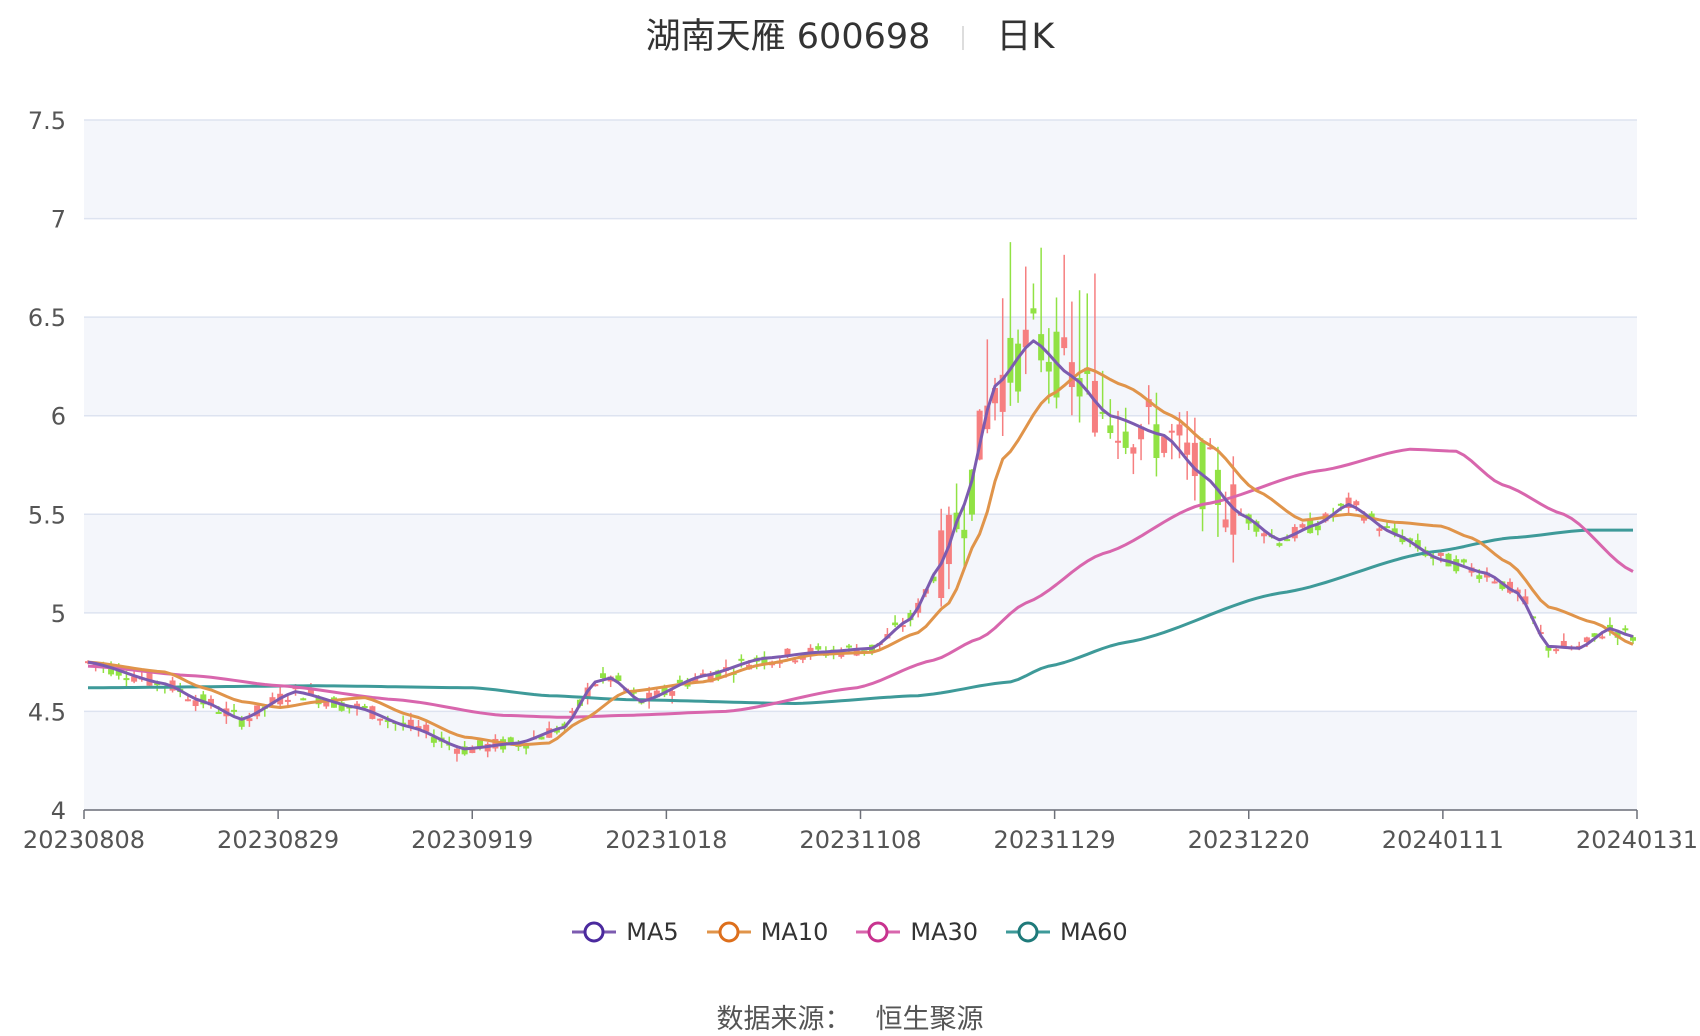  What do you see at coordinates (1249, 840) in the screenshot?
I see `x-tick-label: 20231220` at bounding box center [1249, 840].